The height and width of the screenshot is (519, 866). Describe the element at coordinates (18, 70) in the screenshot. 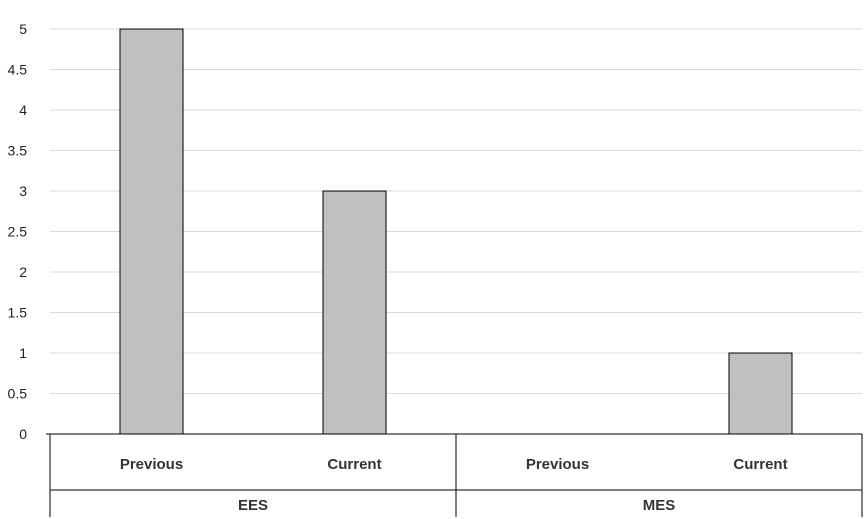

I see `y-tick-label: 4.5` at that location.